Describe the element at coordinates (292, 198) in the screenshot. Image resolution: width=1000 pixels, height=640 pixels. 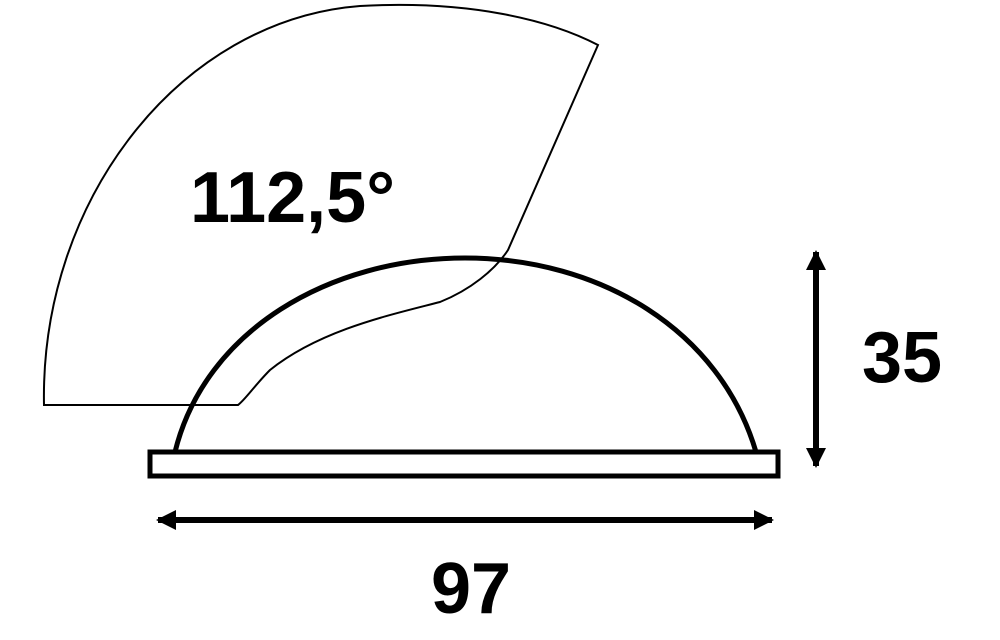
I see `angle-label: 112,5°` at that location.